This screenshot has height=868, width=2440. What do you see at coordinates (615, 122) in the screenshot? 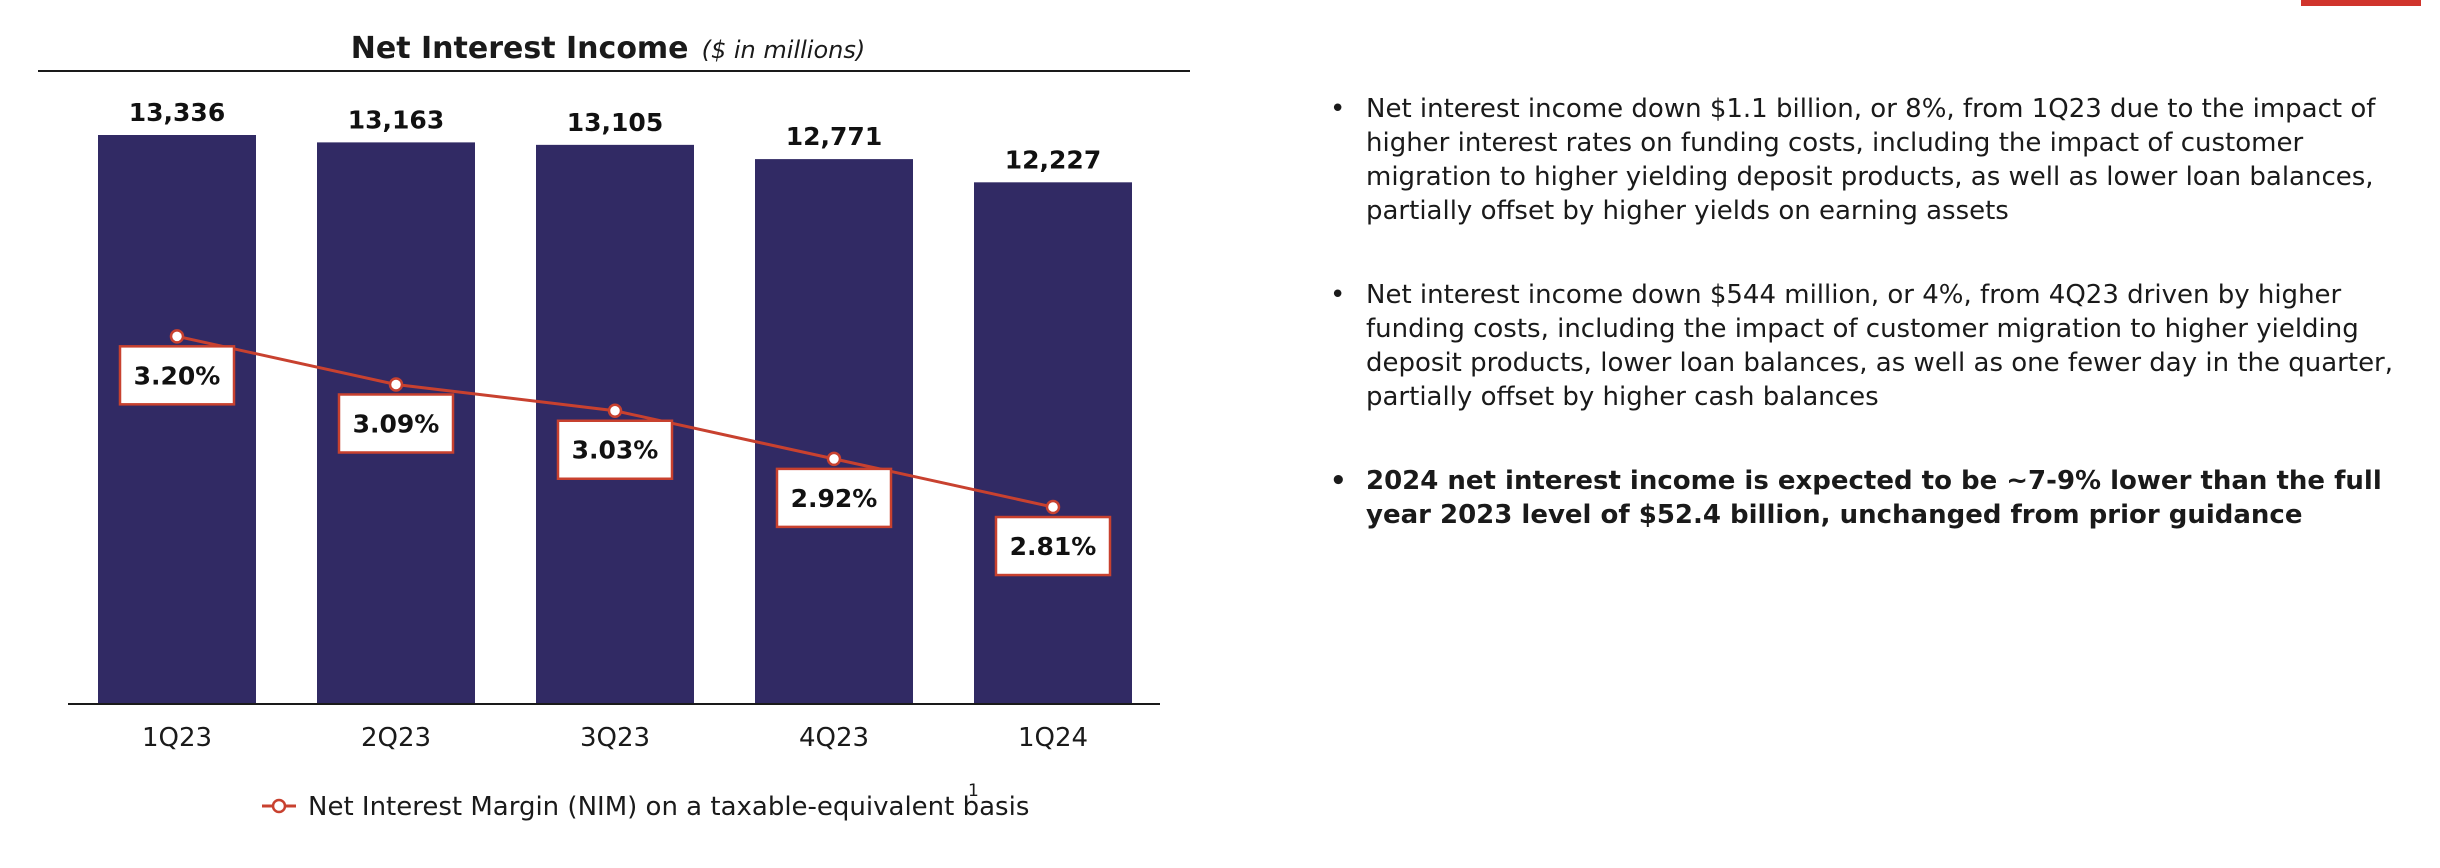
I see `bar-value-3q23: 13,105` at bounding box center [615, 122].